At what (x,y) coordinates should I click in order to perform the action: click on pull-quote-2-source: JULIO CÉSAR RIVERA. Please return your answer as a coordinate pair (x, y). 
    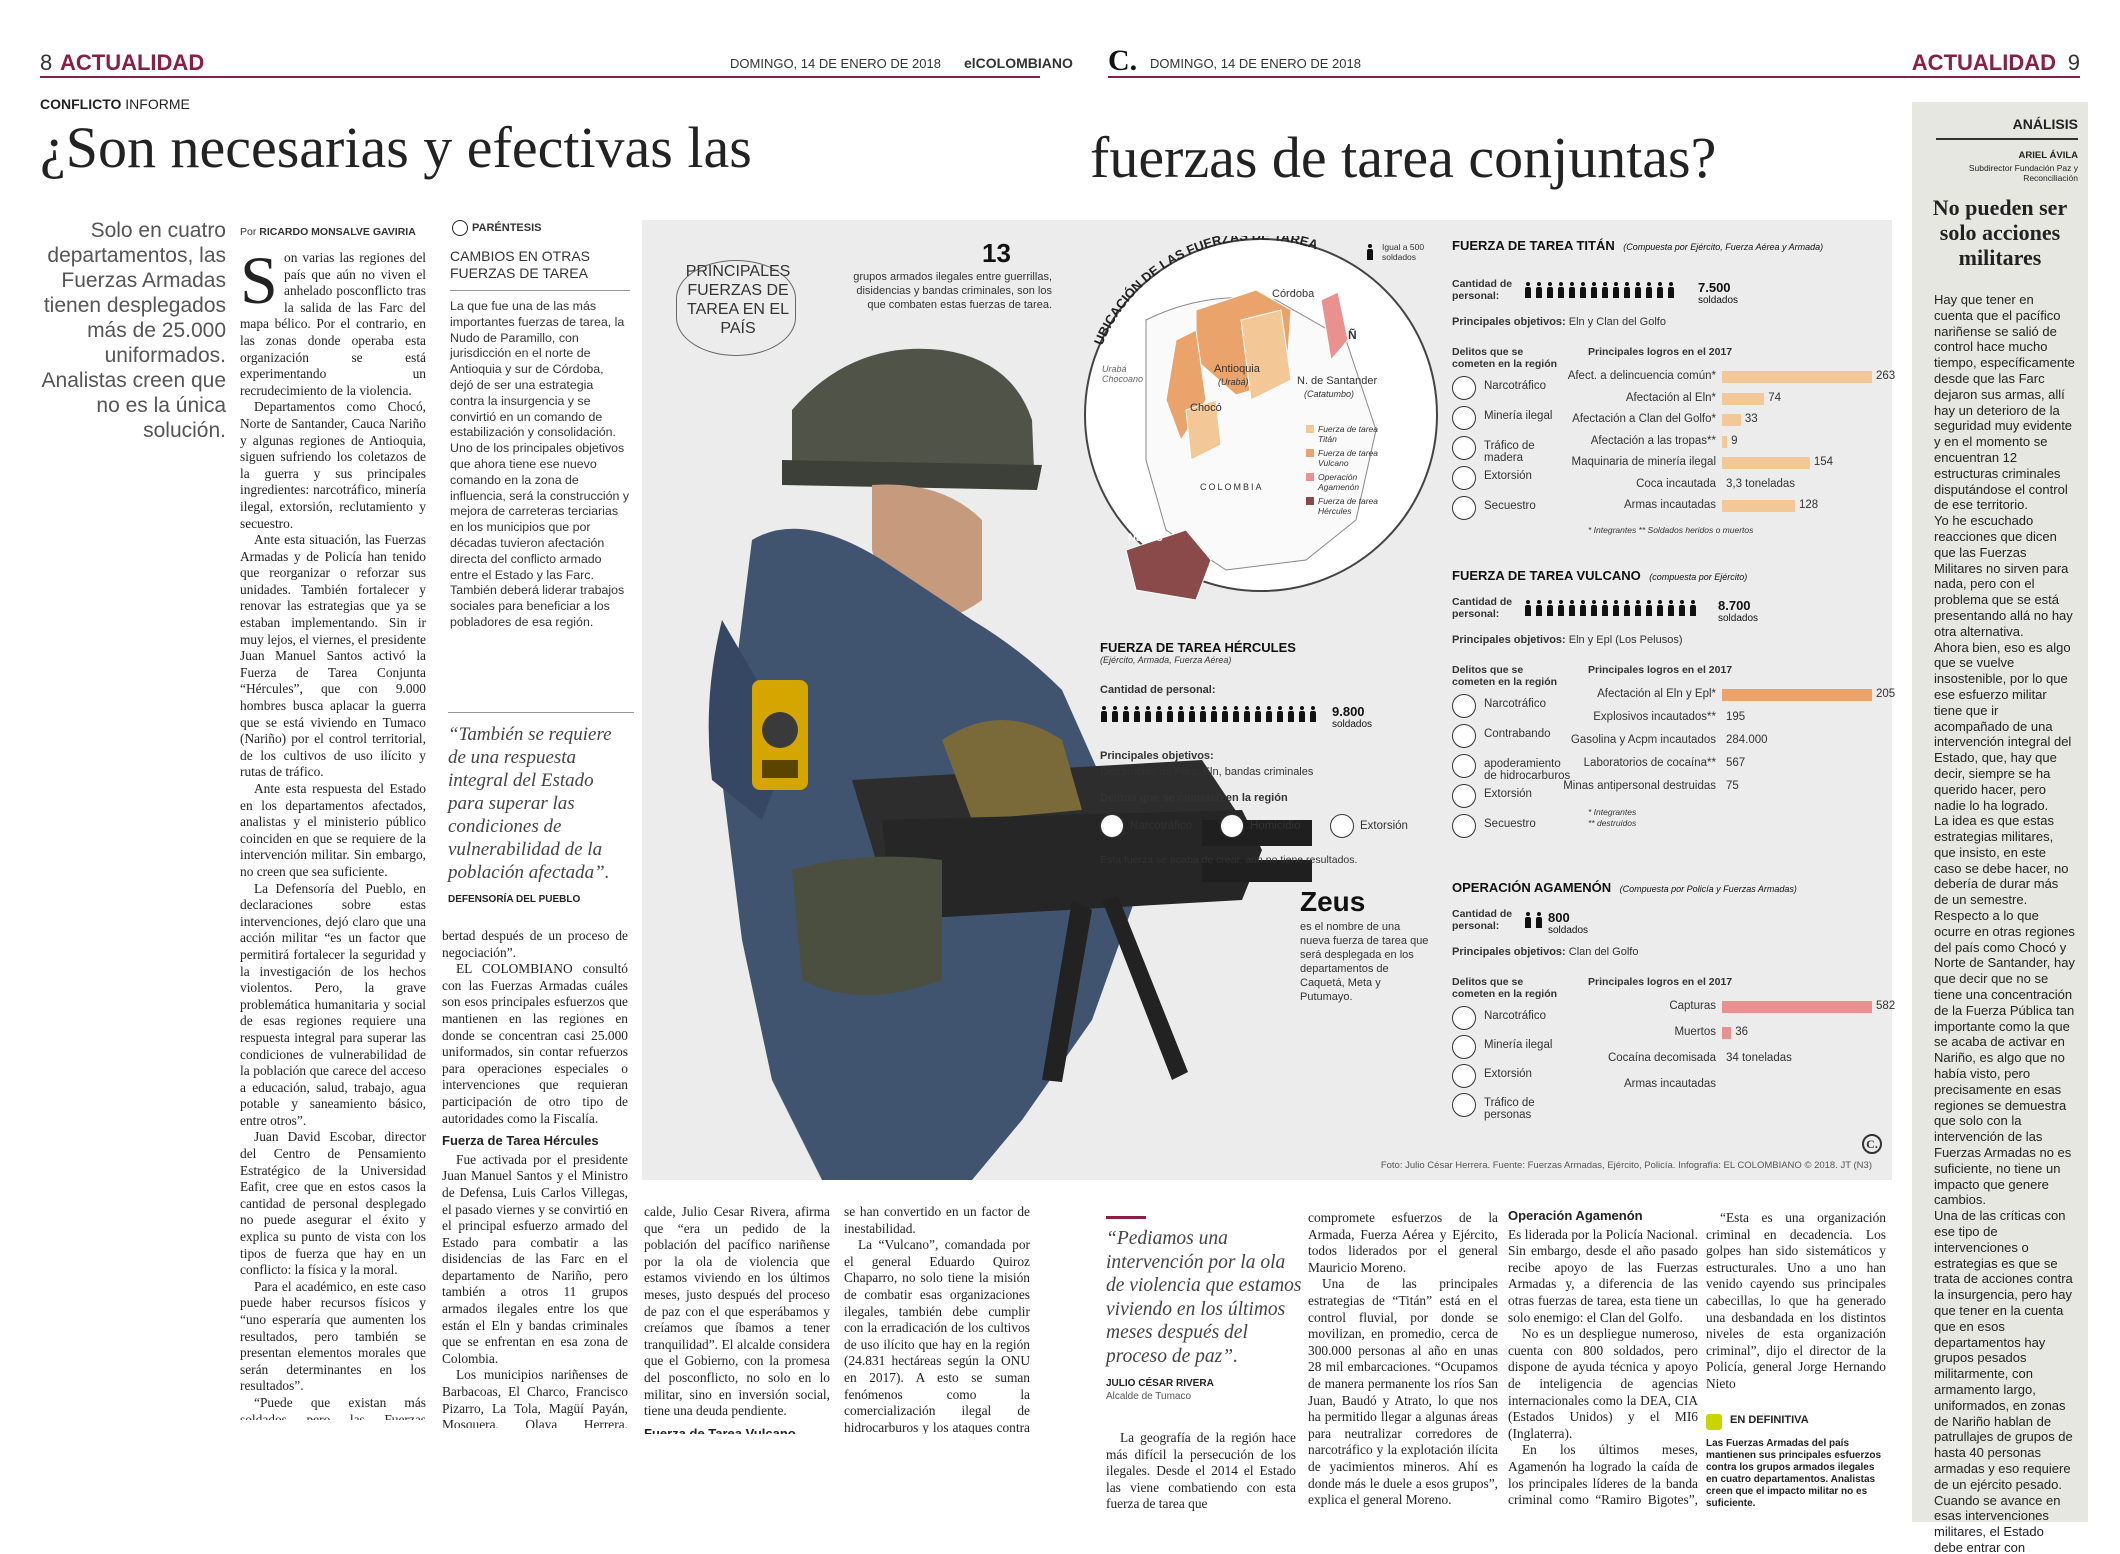
    Looking at the image, I should click on (1160, 1383).